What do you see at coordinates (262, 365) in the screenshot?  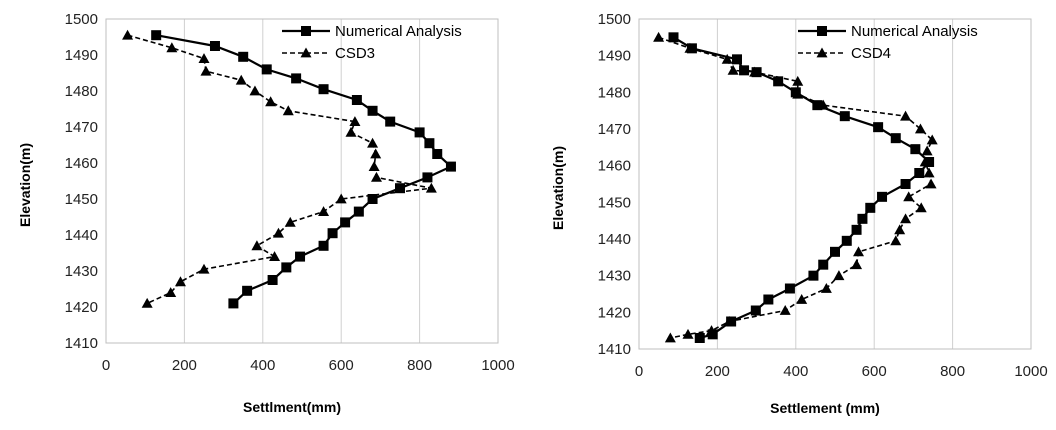 I see `x-tick-label: 400` at bounding box center [262, 365].